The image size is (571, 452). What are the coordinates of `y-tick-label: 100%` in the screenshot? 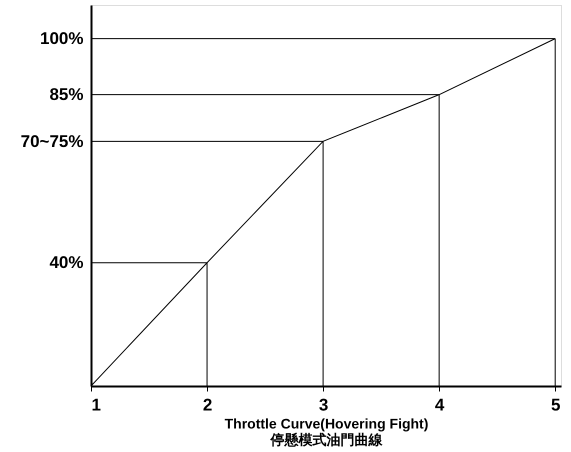 It's located at (62, 38).